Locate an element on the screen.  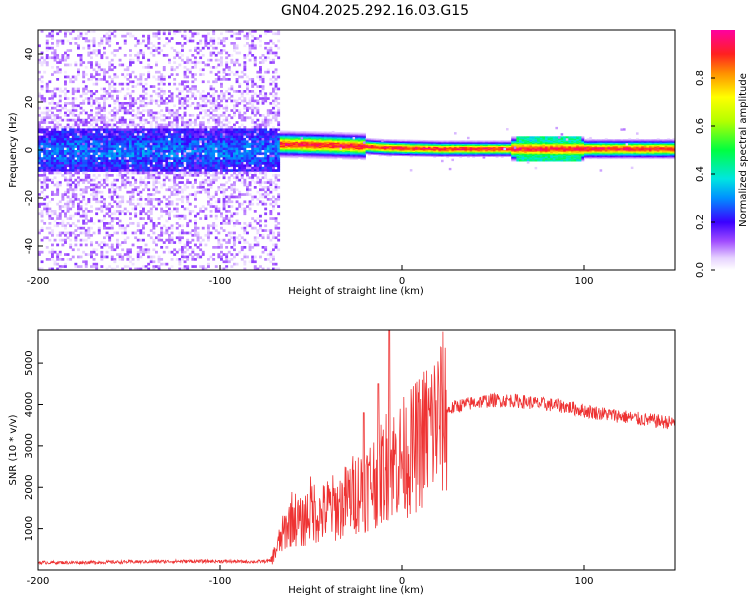
spectrogram-x-tick-label: -100 is located at coordinates (220, 281).